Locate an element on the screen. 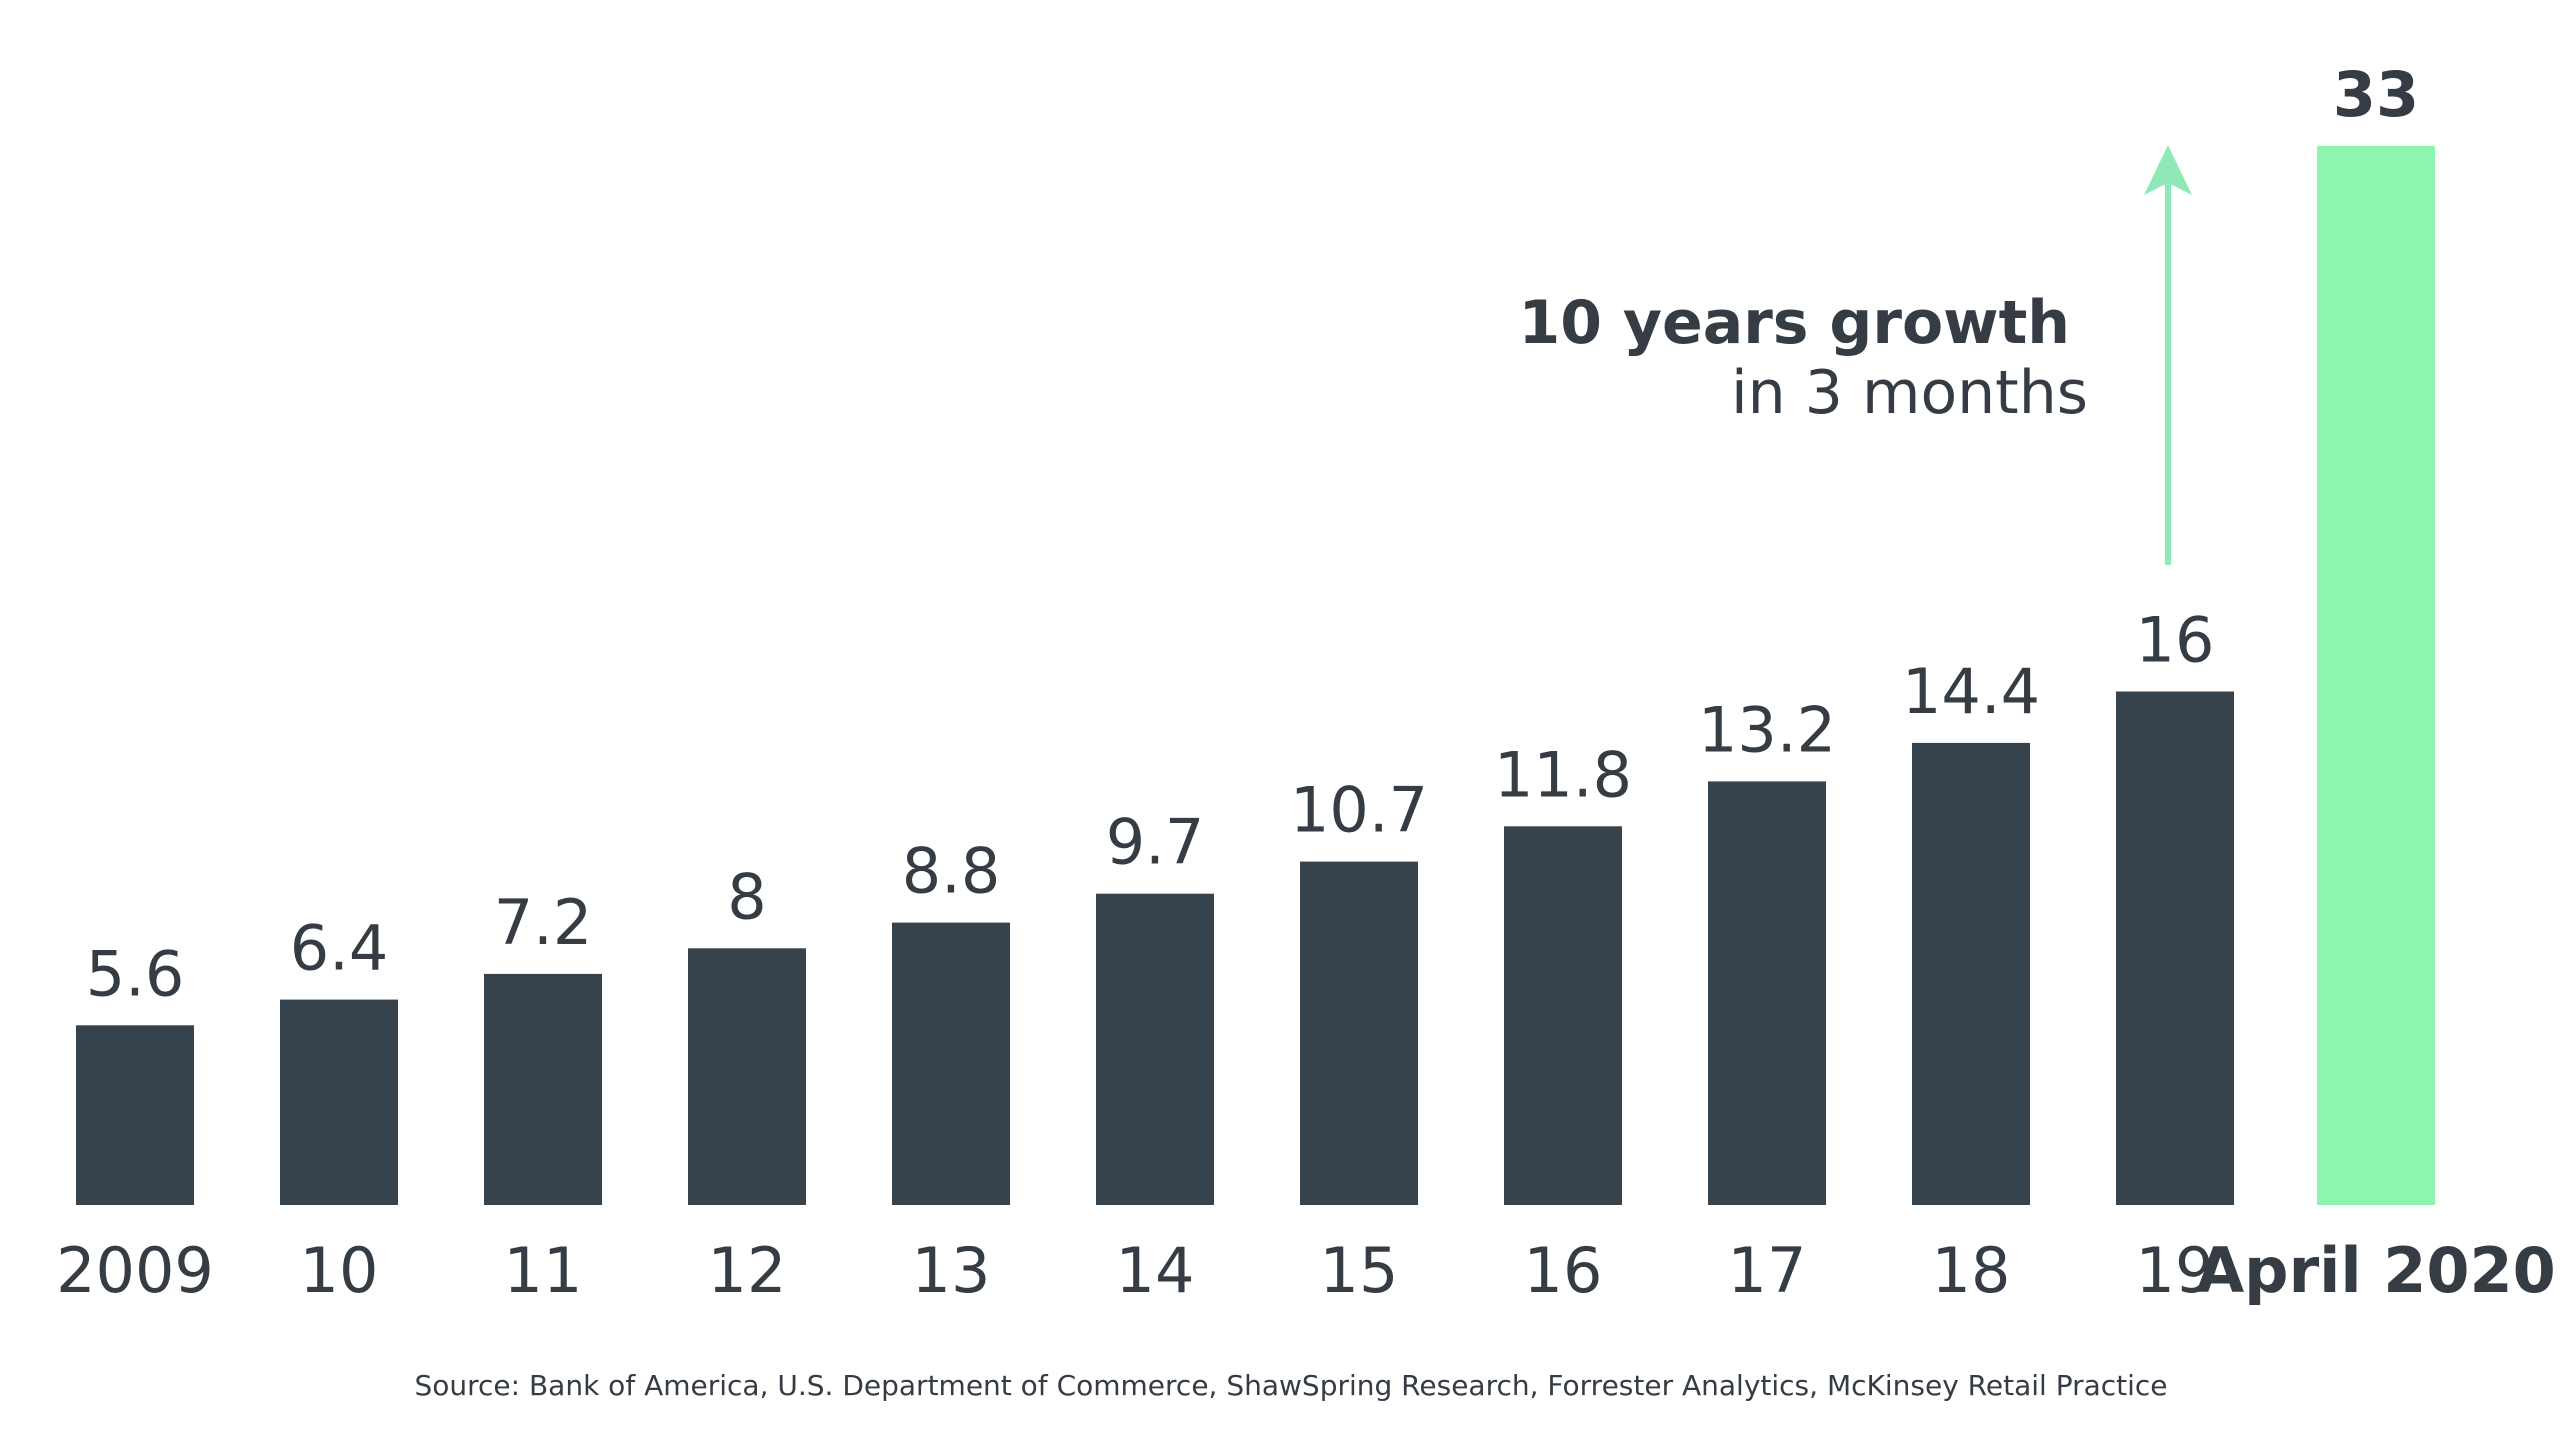 This screenshot has width=2560, height=1446. category-tick-label: 10 is located at coordinates (339, 1270).